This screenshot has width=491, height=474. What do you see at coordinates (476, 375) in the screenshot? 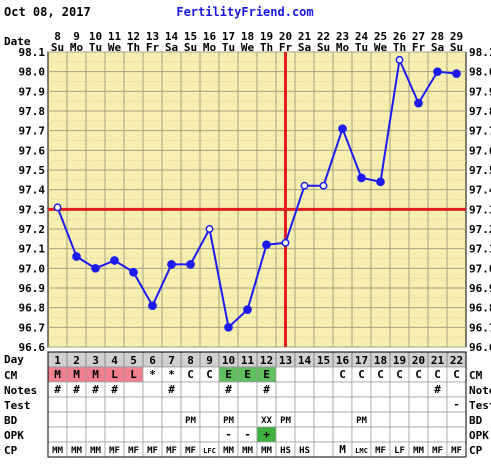
I see `row-label-right: CM` at bounding box center [476, 375].